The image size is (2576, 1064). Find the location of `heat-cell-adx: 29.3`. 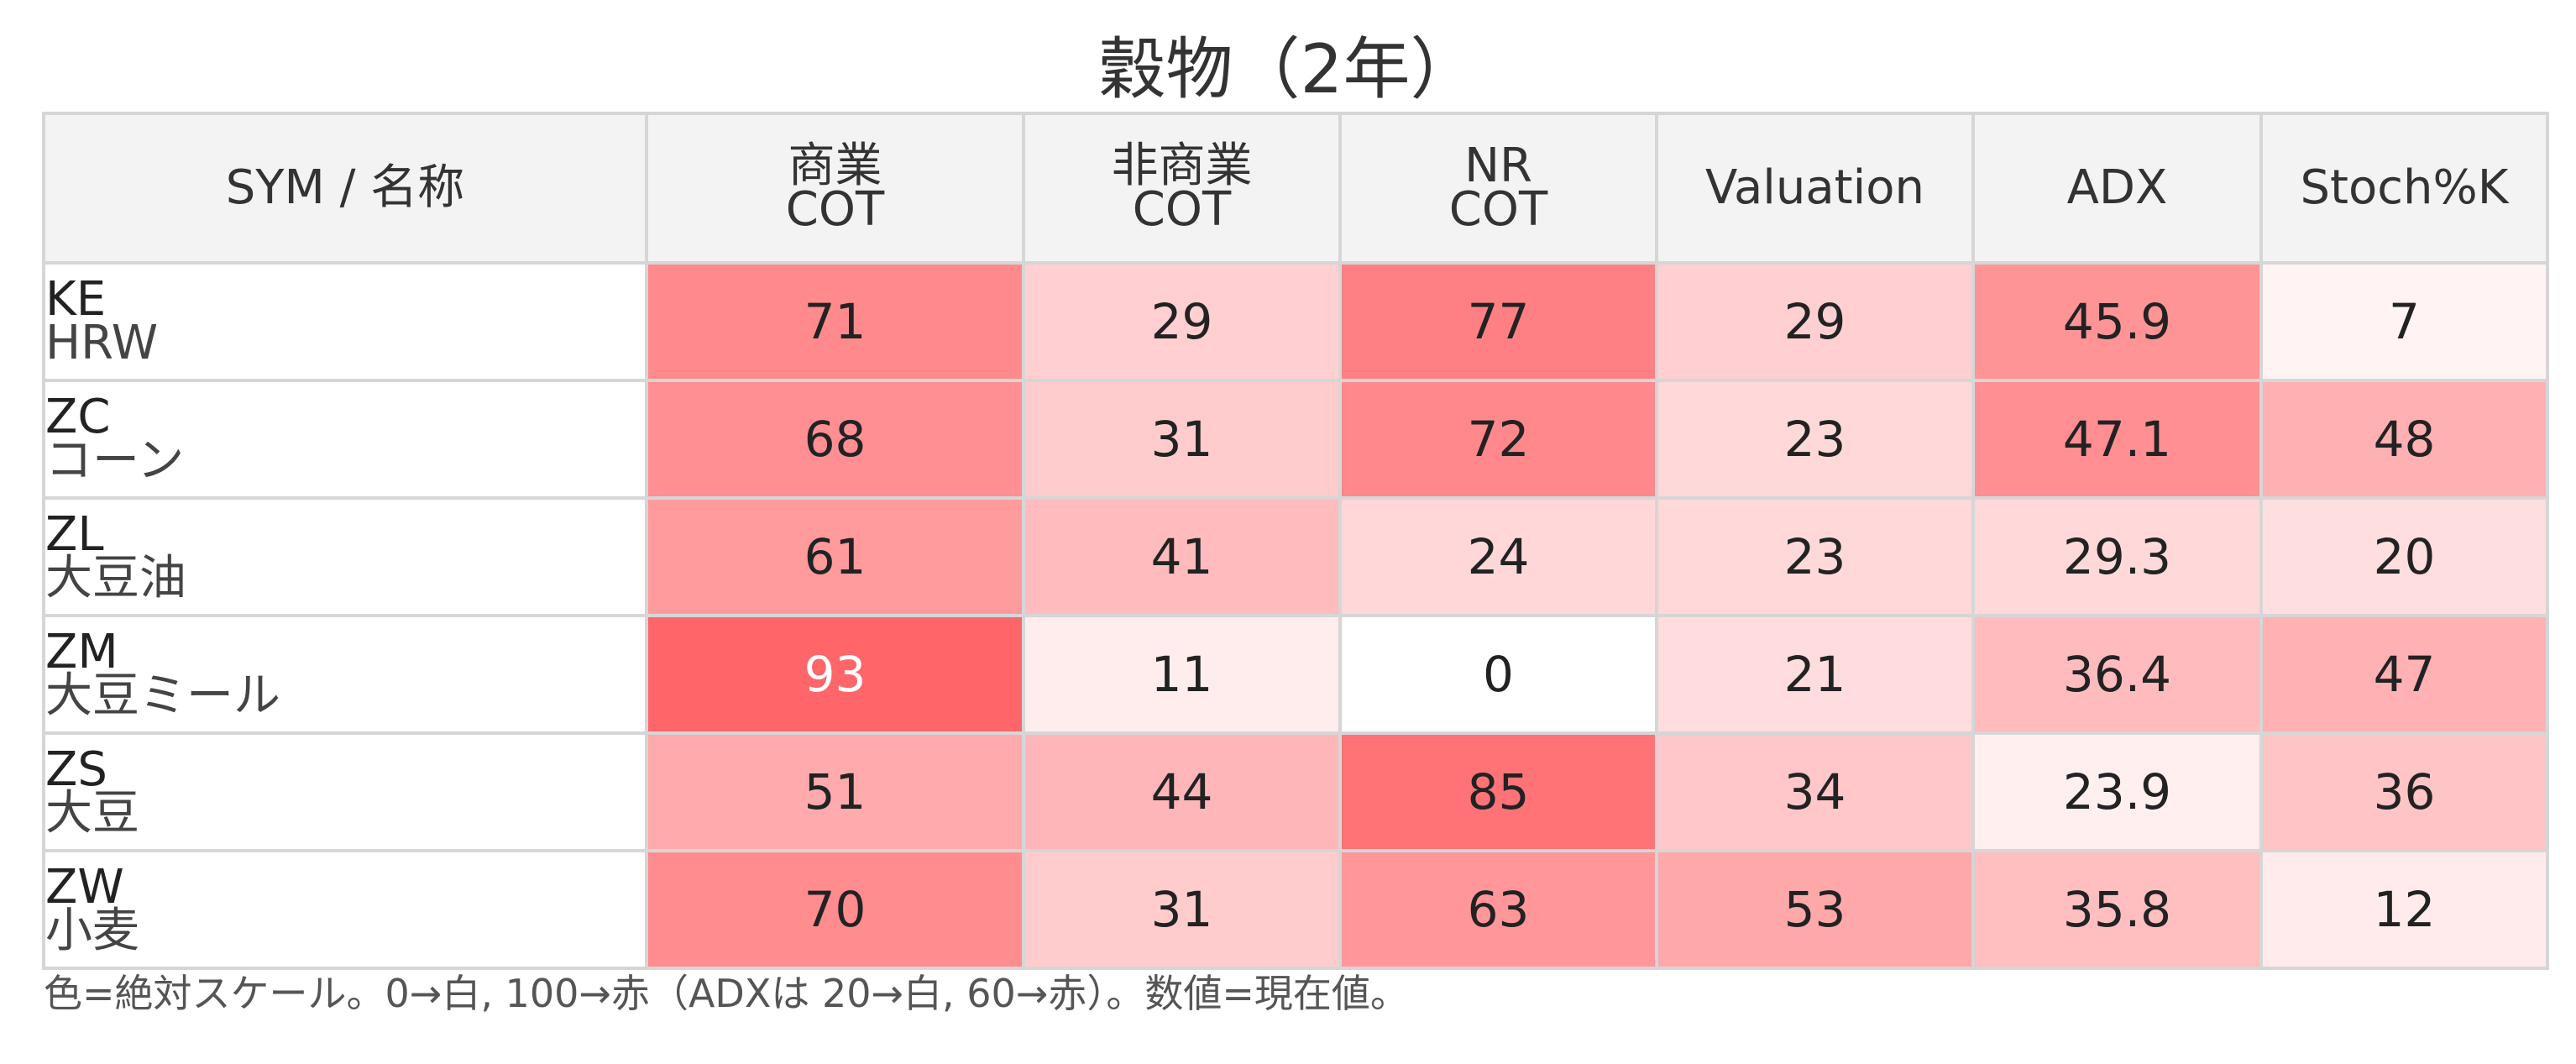

heat-cell-adx: 29.3 is located at coordinates (2117, 556).